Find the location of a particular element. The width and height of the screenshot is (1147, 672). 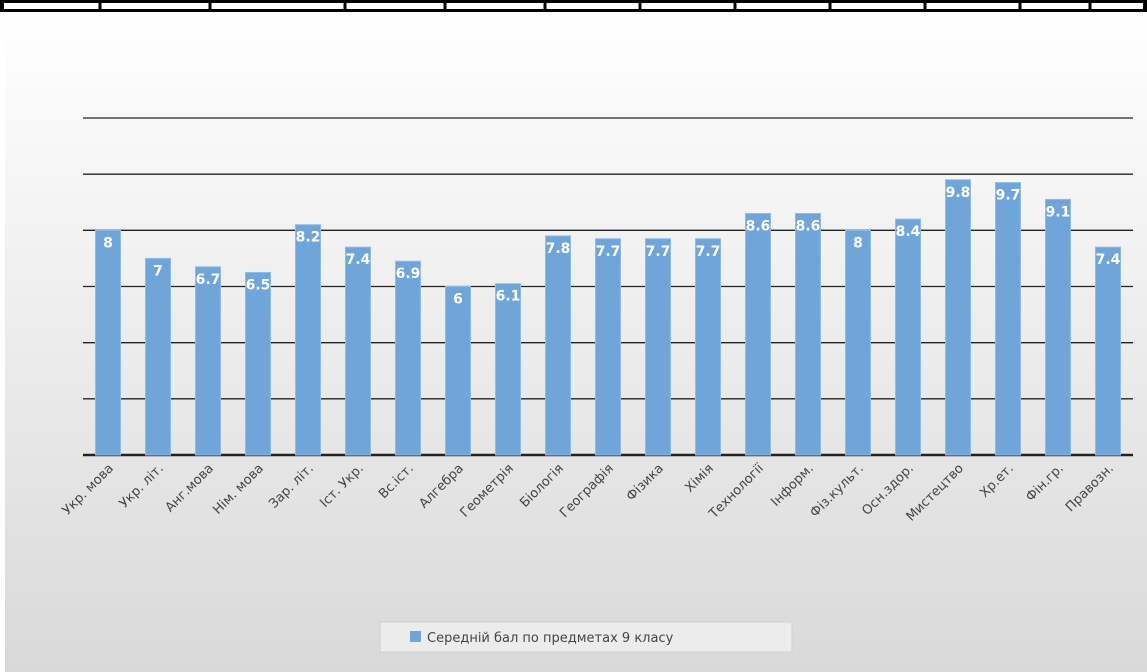

table-separators is located at coordinates (595, 6).